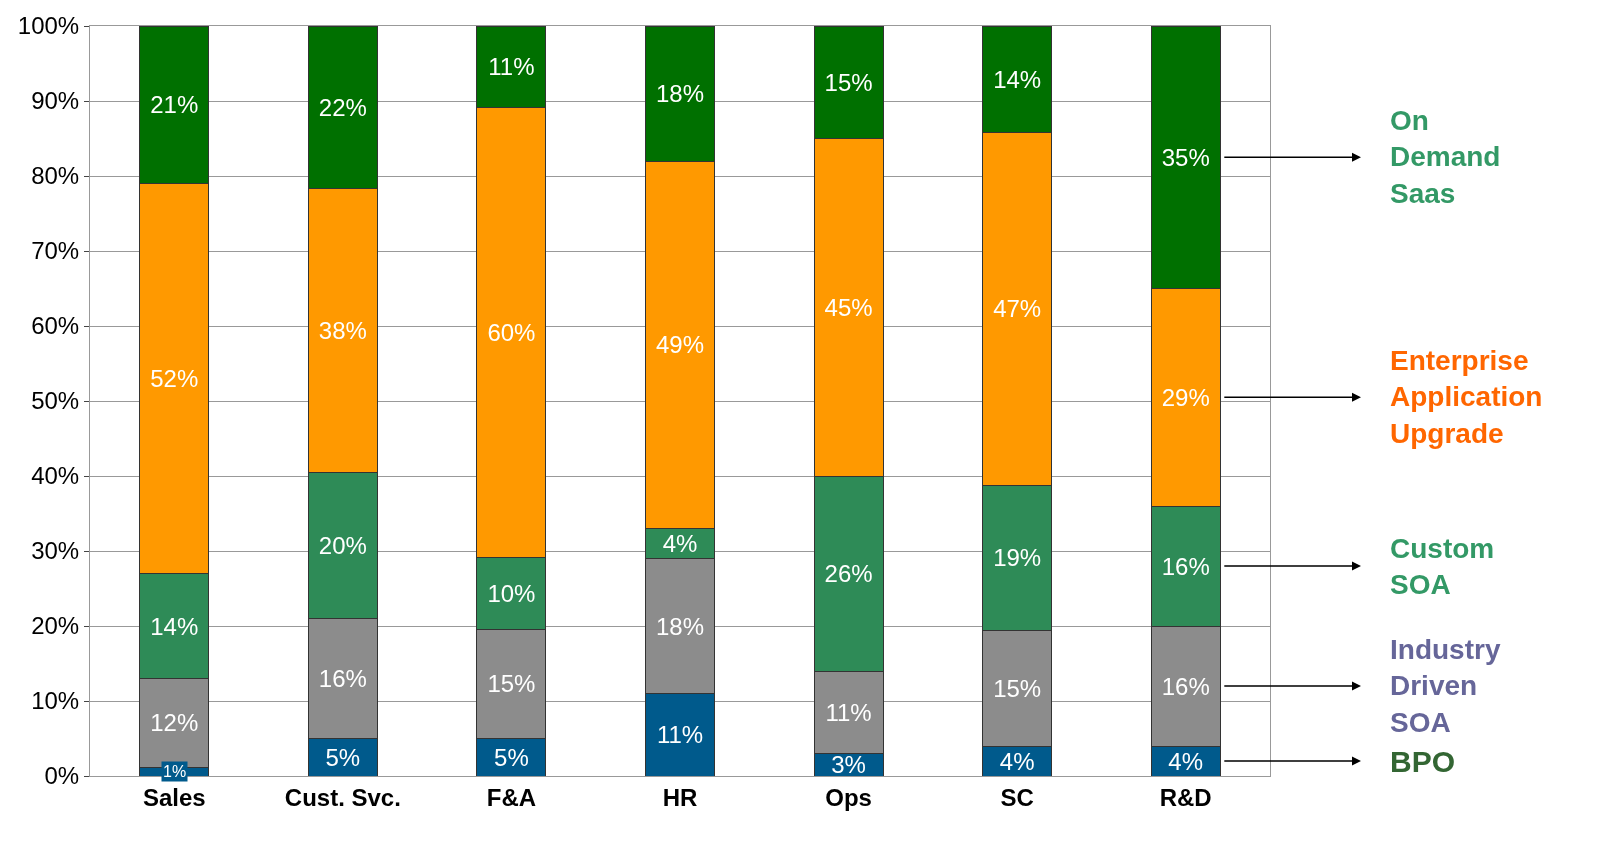 This screenshot has width=1606, height=846. I want to click on data-label: 49%, so click(680, 345).